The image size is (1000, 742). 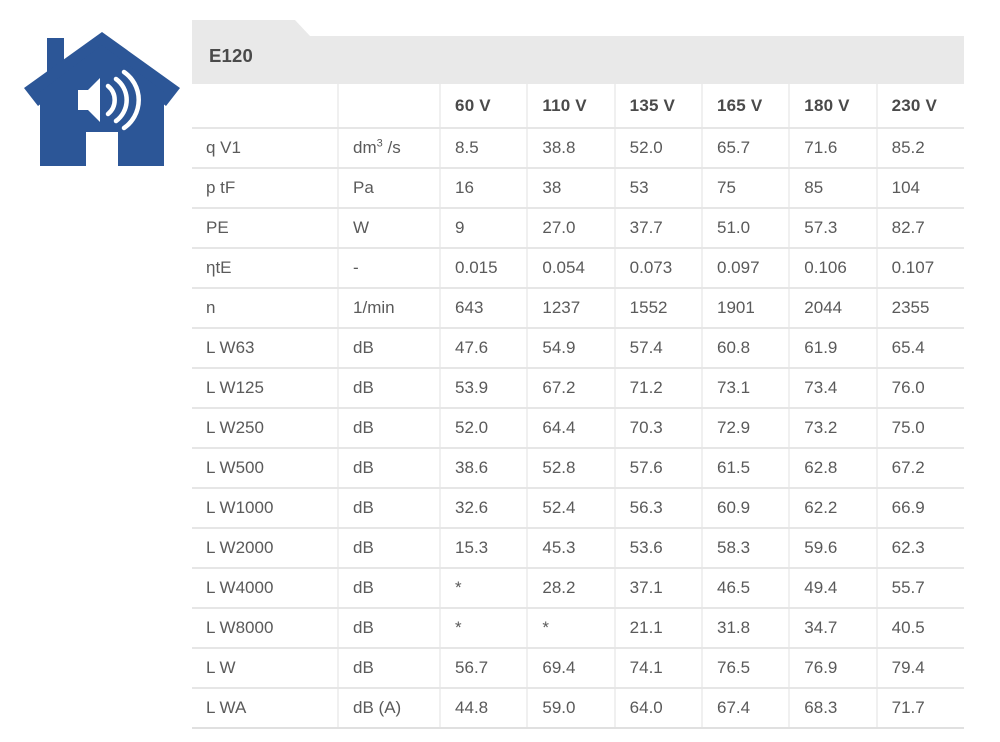 What do you see at coordinates (266, 106) in the screenshot?
I see `column-header-quantity` at bounding box center [266, 106].